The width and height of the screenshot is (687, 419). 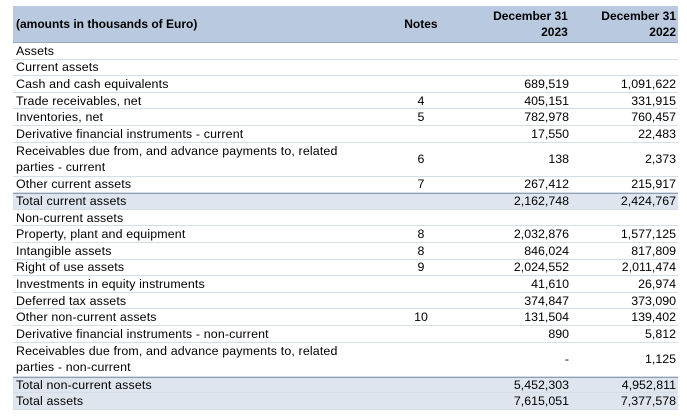 I want to click on row-value-2022: 1,125, so click(x=660, y=359).